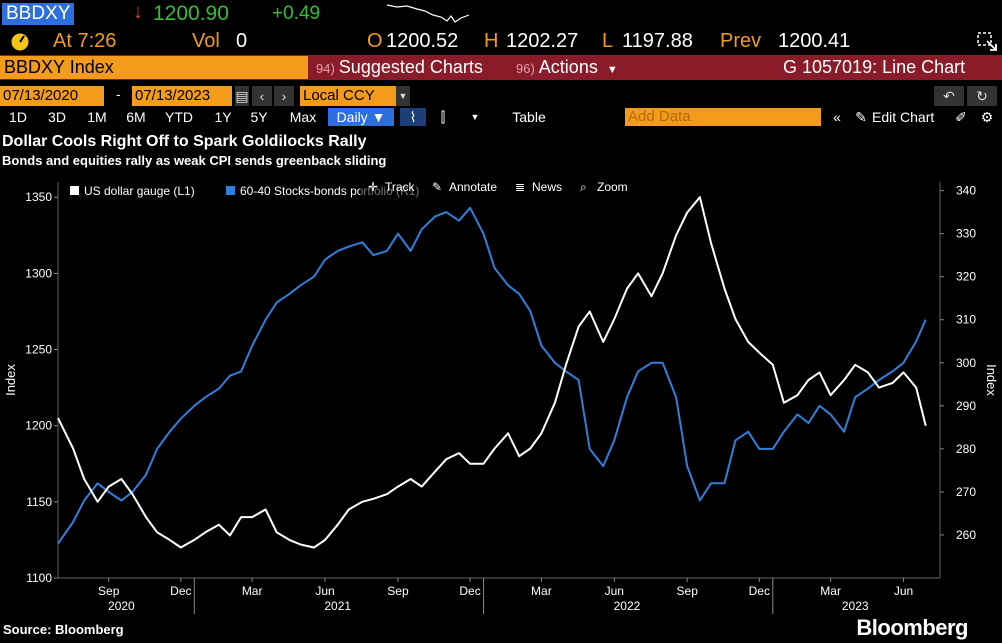 The height and width of the screenshot is (643, 1002). I want to click on low-value: 1197.88, so click(657, 41).